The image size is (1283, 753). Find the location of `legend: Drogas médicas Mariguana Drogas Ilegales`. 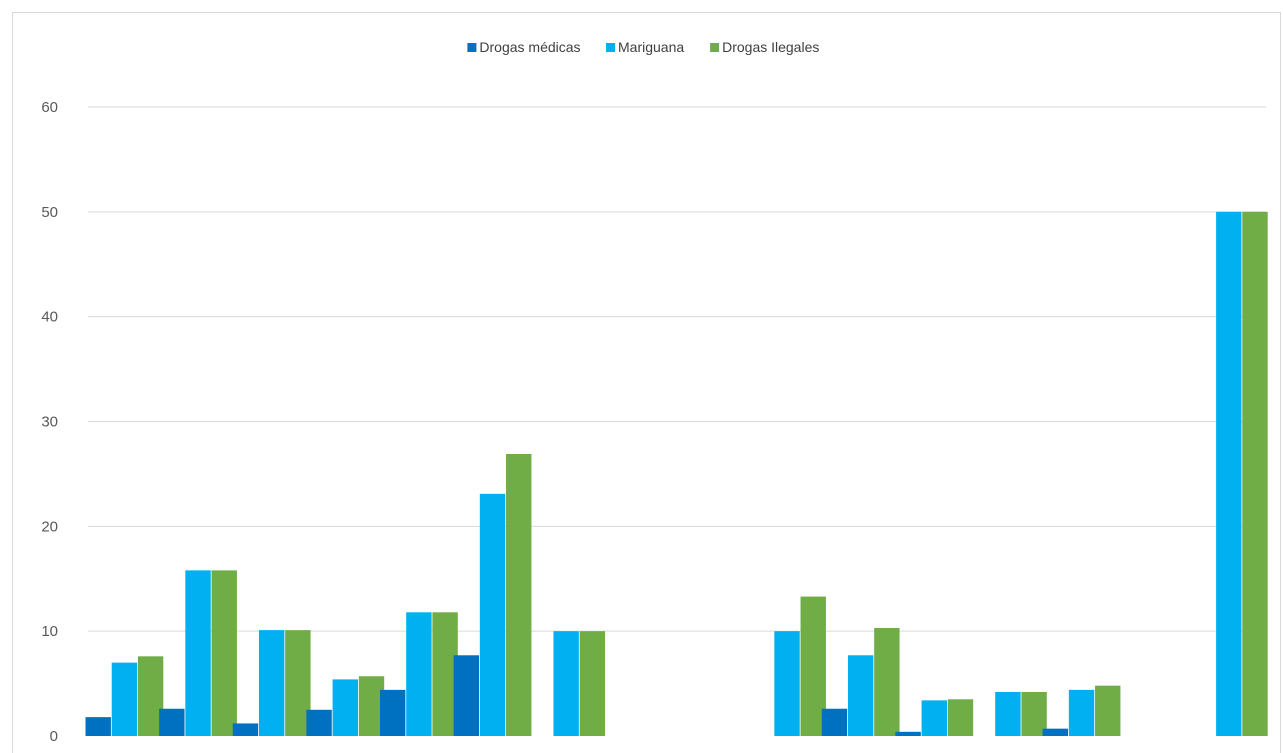

legend: Drogas médicas Mariguana Drogas Ilegales is located at coordinates (643, 47).